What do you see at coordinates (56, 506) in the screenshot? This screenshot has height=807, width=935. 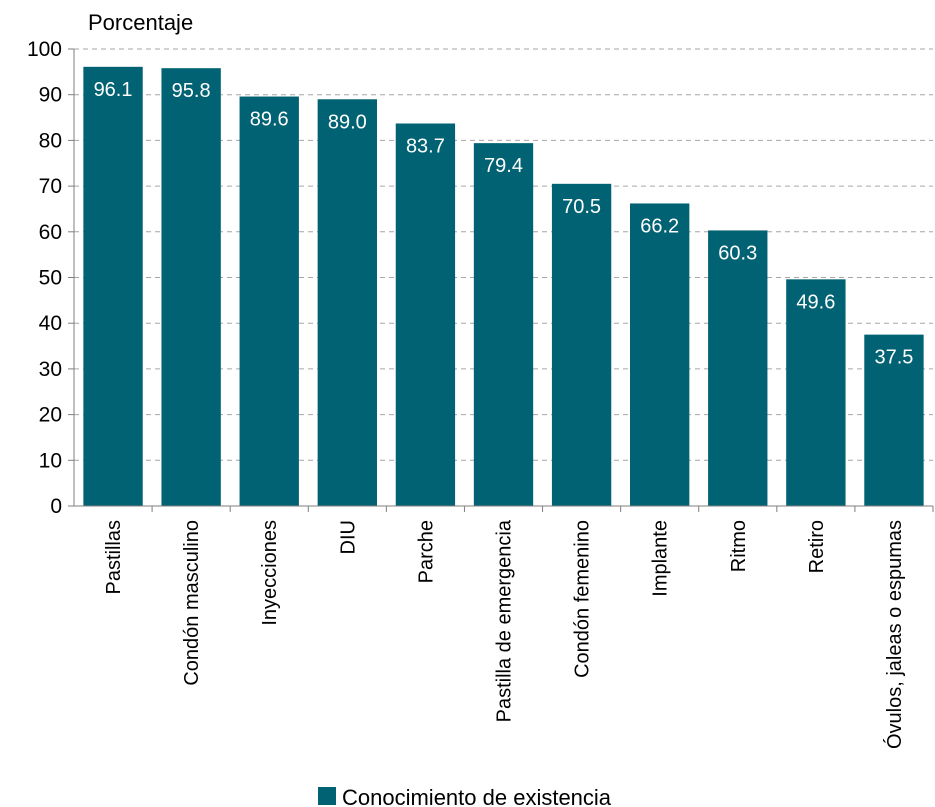 I see `y-tick-label: 0` at bounding box center [56, 506].